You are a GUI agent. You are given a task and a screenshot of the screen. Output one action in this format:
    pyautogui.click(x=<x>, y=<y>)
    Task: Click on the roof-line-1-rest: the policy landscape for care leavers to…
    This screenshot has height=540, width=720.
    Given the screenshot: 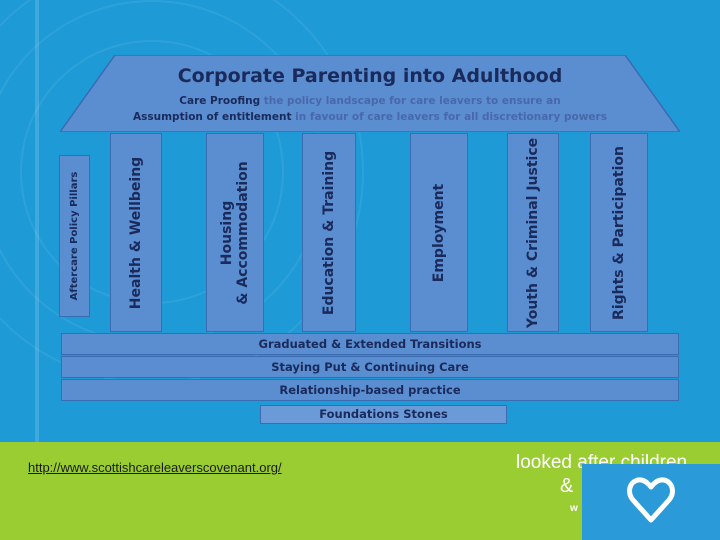 What is the action you would take?
    pyautogui.click(x=412, y=101)
    